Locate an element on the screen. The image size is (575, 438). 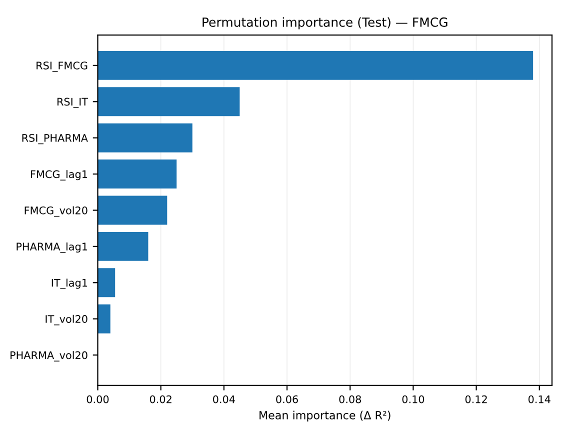
y-tick-label: RSI_IT is located at coordinates (72, 103).